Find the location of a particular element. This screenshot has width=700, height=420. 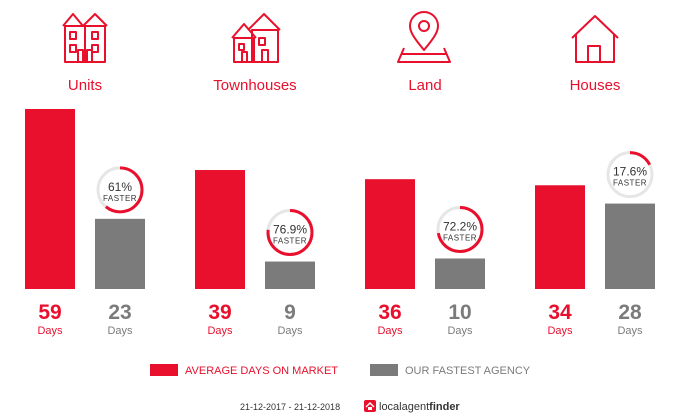

faster-label-units: FASTER is located at coordinates (120, 198).